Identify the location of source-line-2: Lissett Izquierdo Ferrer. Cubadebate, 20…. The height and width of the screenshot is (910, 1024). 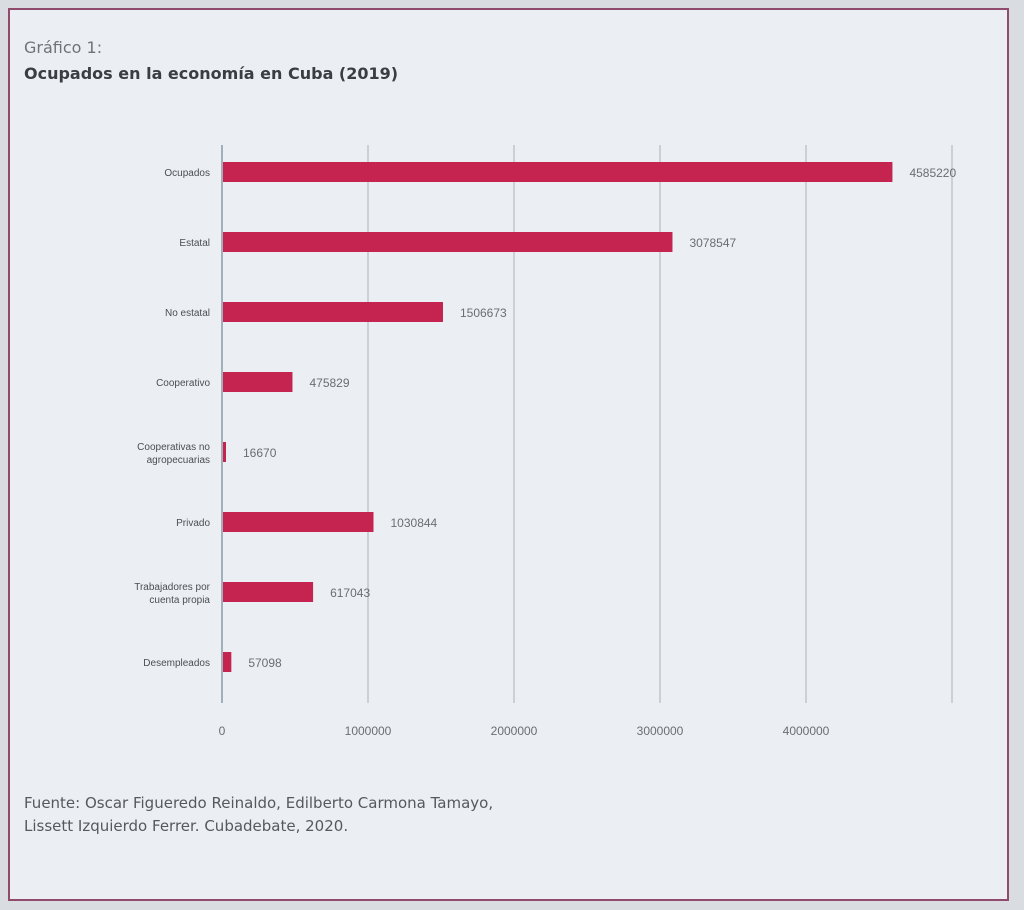
(186, 826).